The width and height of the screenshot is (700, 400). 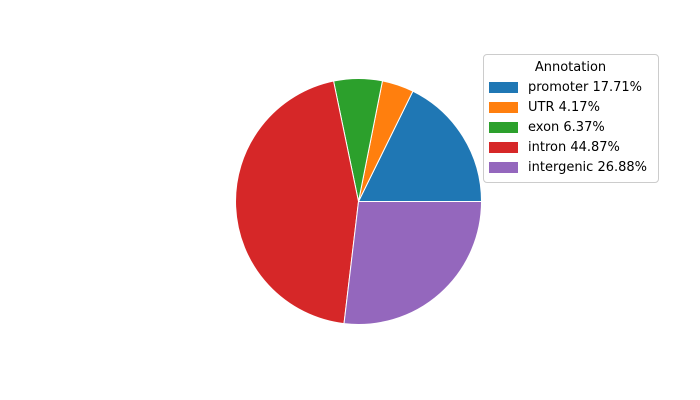 What do you see at coordinates (420, 146) in the screenshot?
I see `pie-slice-promoter` at bounding box center [420, 146].